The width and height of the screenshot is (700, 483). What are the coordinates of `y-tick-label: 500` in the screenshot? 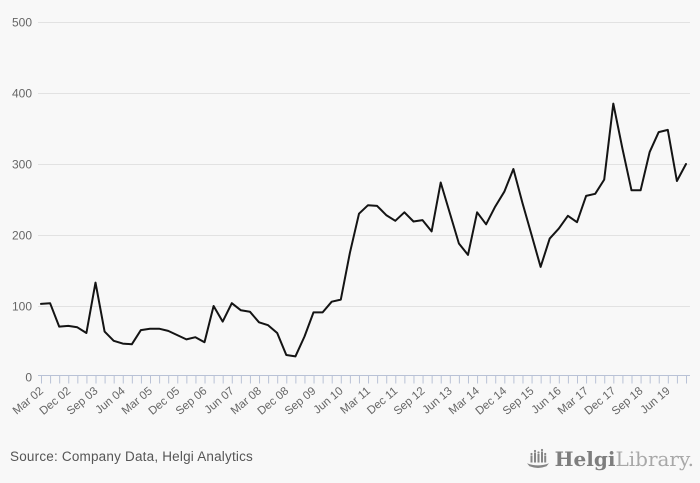 It's located at (22, 23).